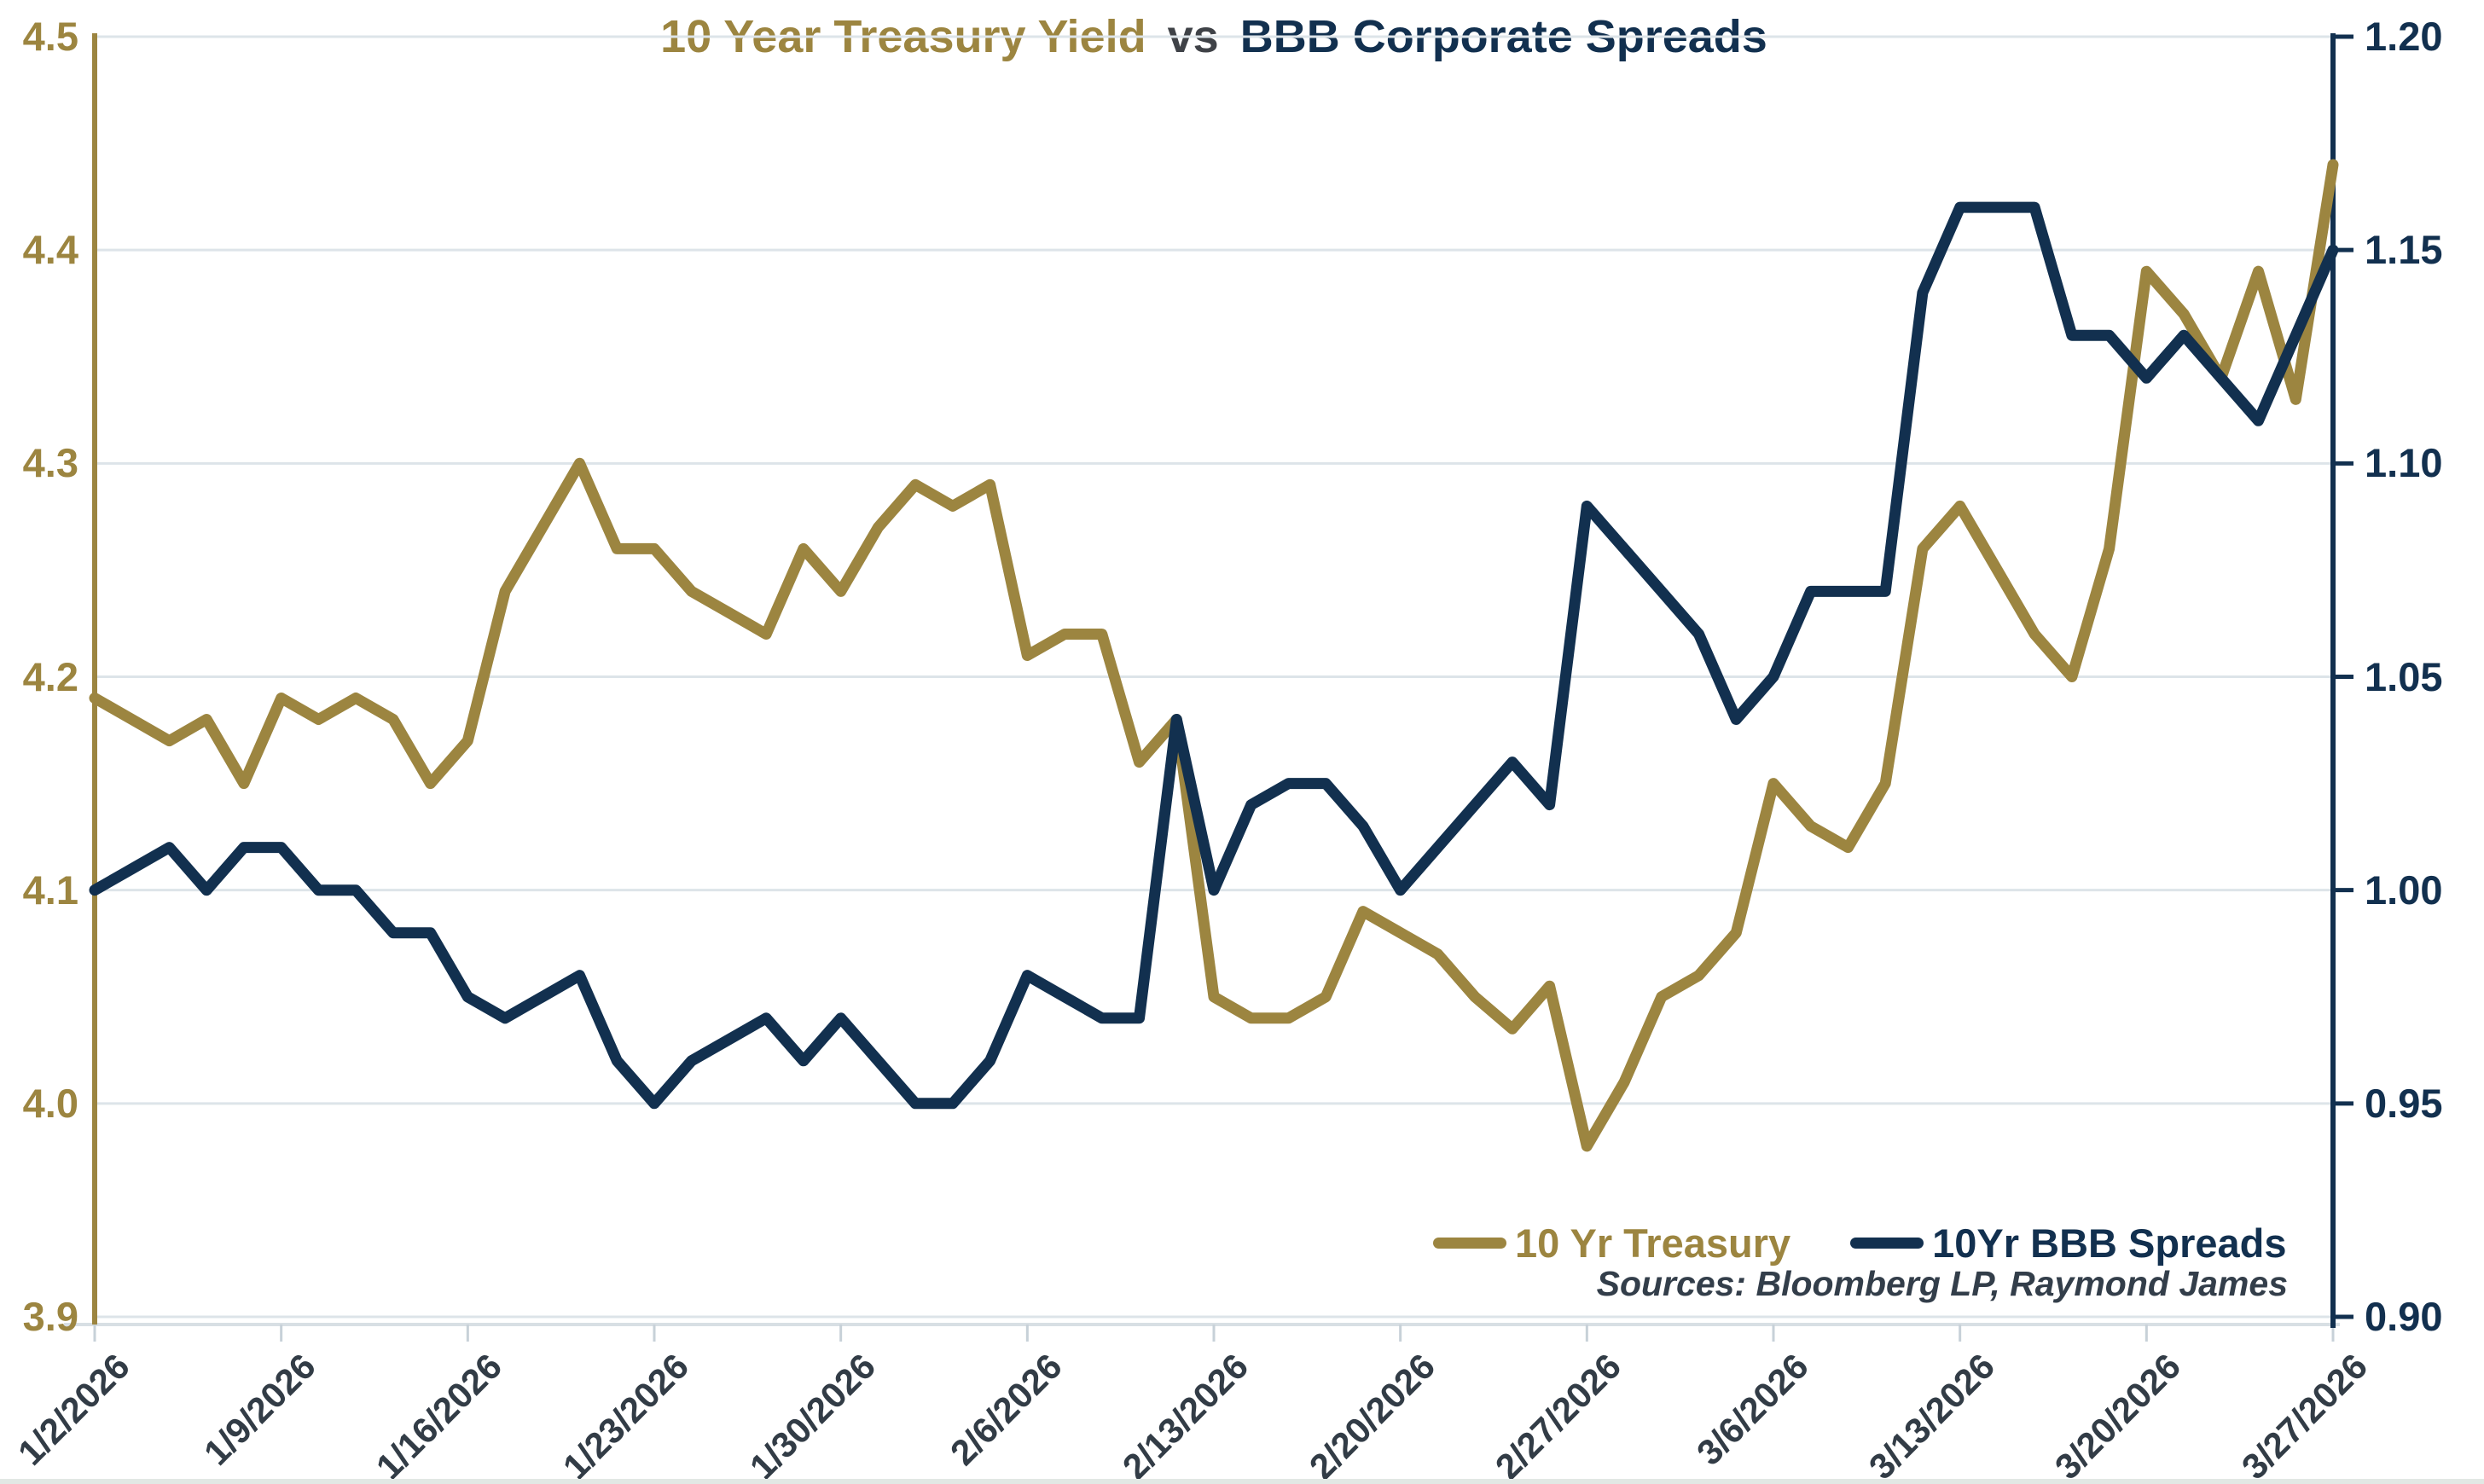 Image resolution: width=2484 pixels, height=1484 pixels. I want to click on source-note: Sources: Bloomberg LP, Raymond James, so click(1942, 1283).